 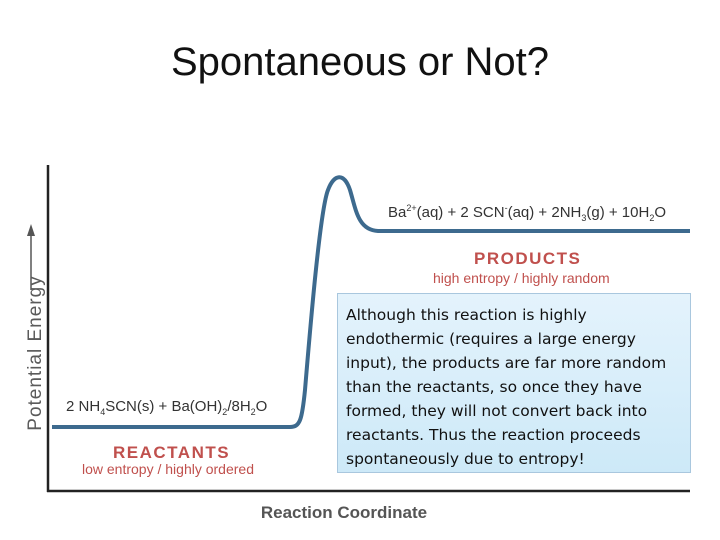 I want to click on y-axis-label: Potential Energy, so click(x=35, y=353).